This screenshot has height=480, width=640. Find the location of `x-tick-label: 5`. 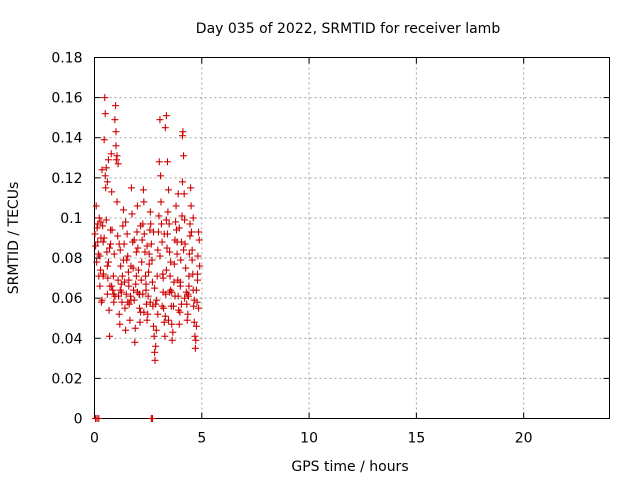

x-tick-label: 5 is located at coordinates (201, 439).